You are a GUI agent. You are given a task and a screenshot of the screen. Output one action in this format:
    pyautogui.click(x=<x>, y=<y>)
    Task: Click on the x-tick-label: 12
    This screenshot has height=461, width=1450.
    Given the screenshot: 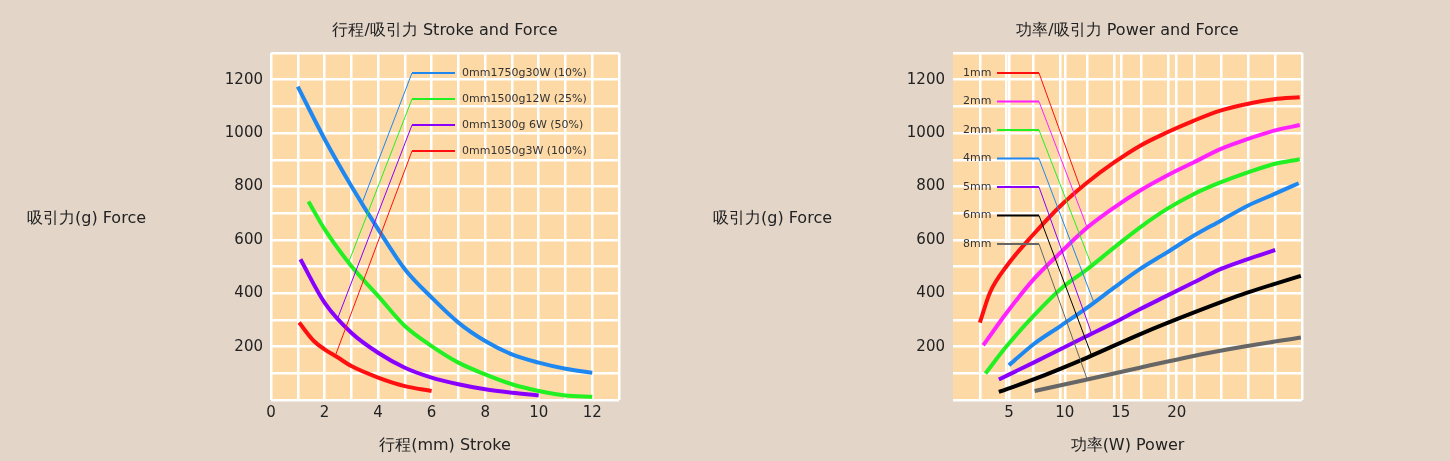 What is the action you would take?
    pyautogui.click(x=592, y=411)
    